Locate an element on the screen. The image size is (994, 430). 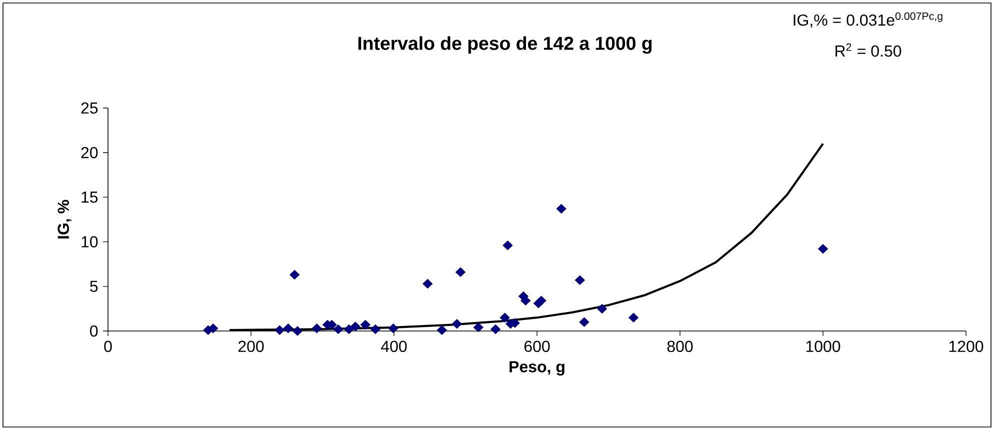
y-tick-label: 25 is located at coordinates (89, 108).